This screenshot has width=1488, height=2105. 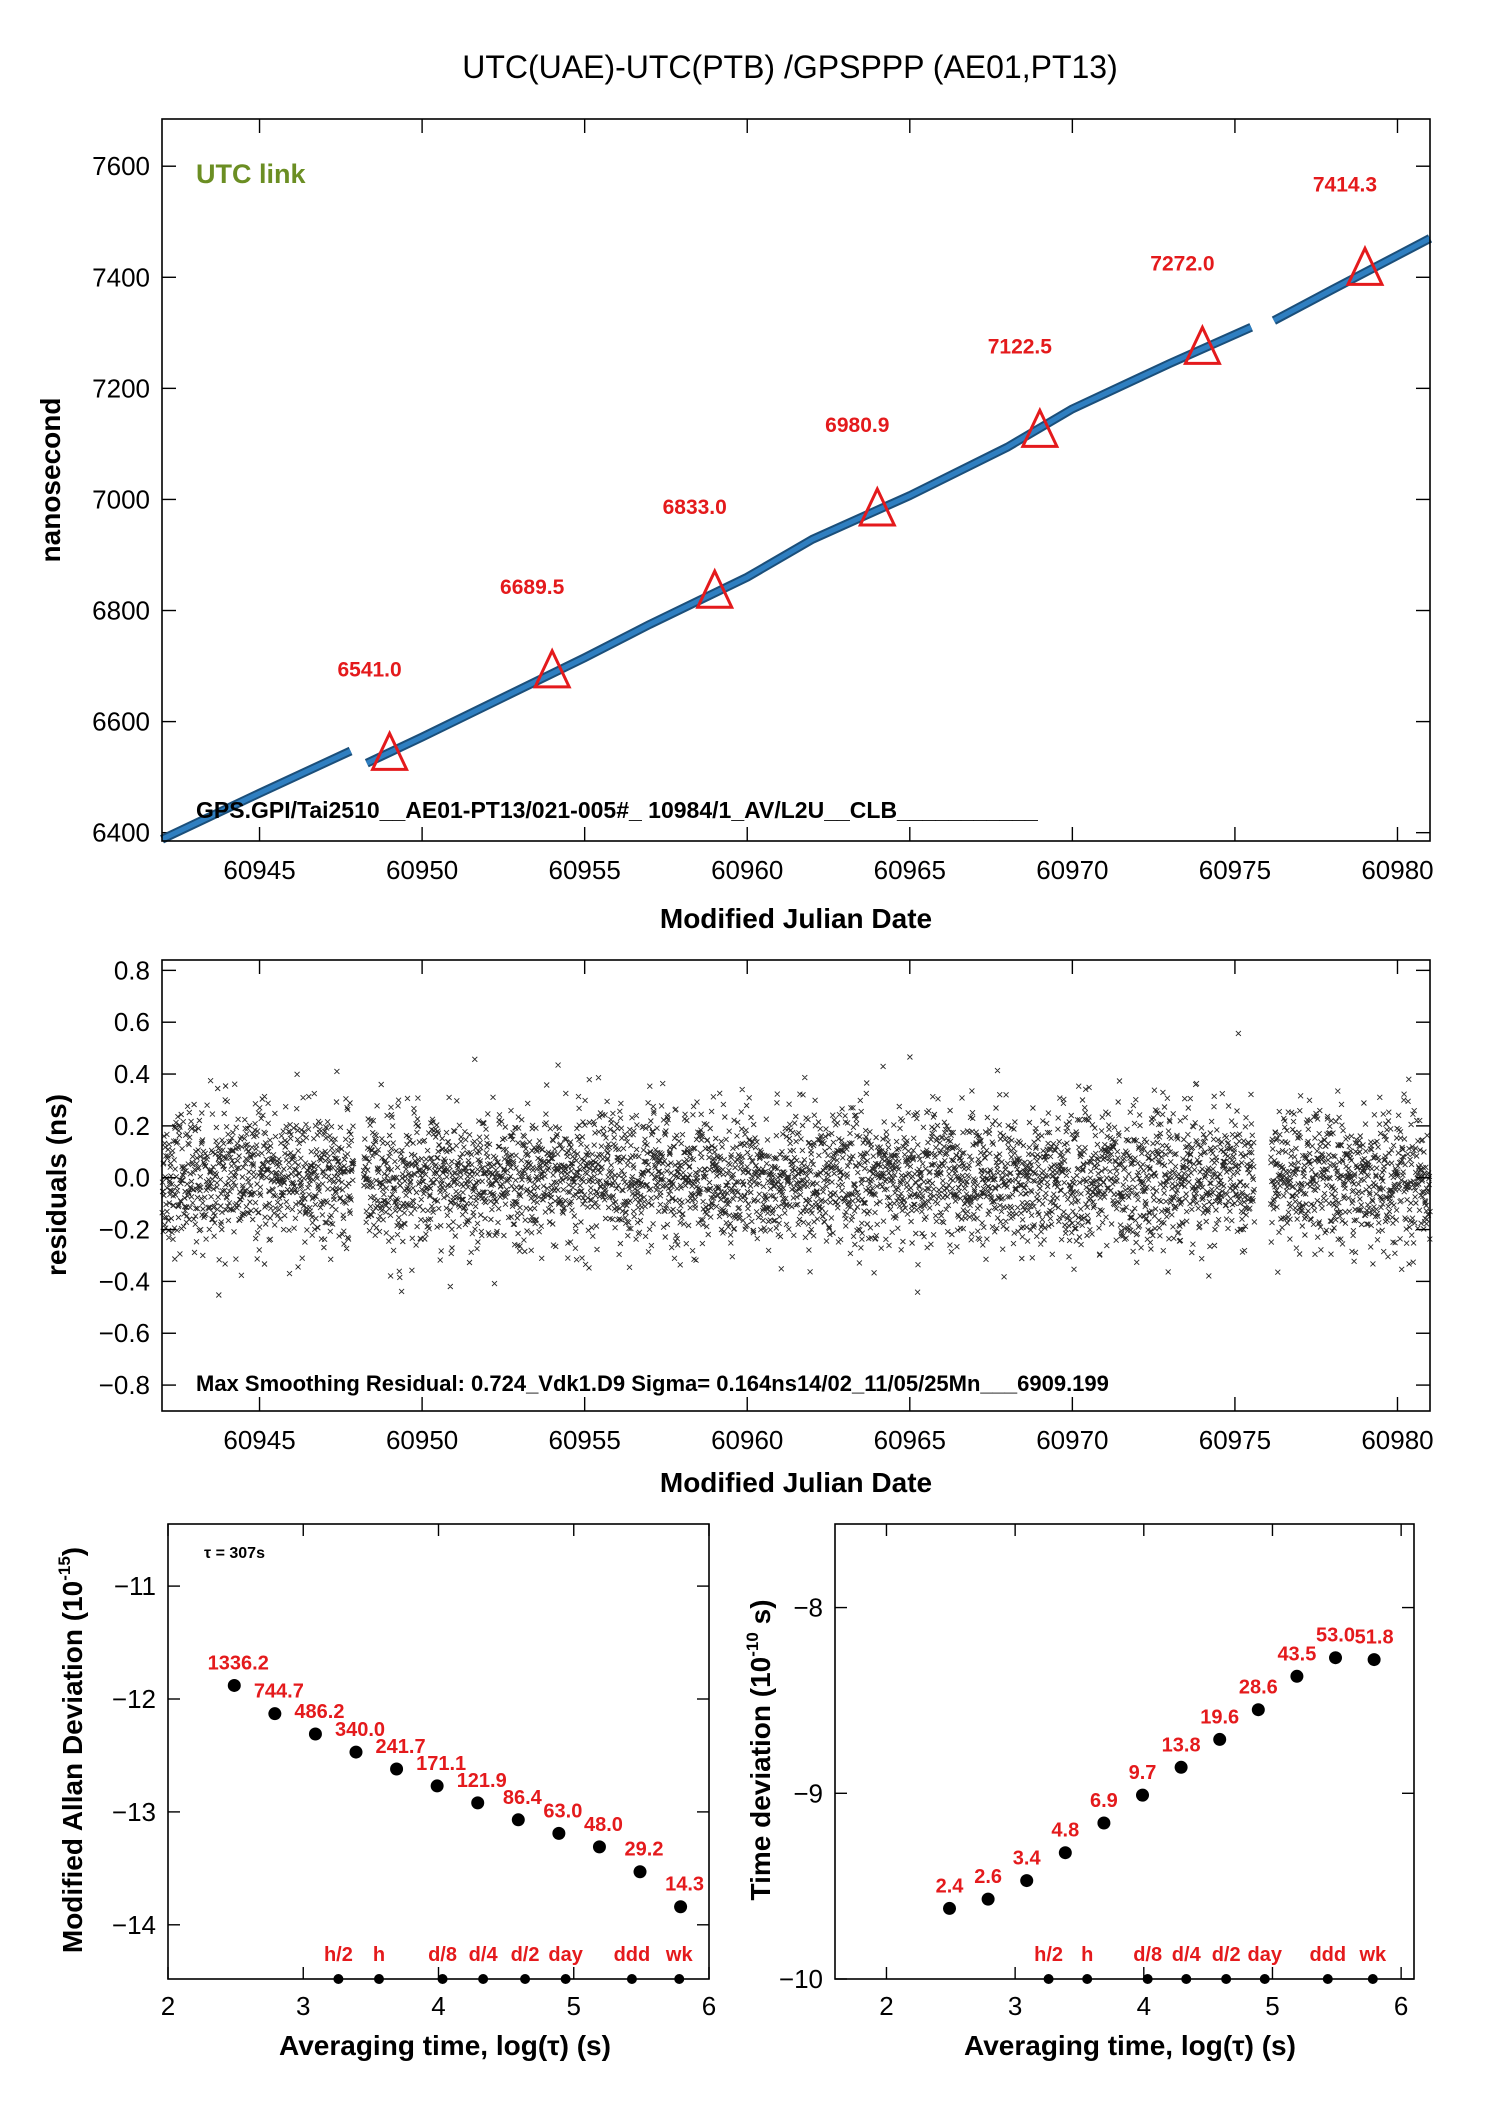 What do you see at coordinates (442, 1955) in the screenshot?
I see `time-marker-label: d/8` at bounding box center [442, 1955].